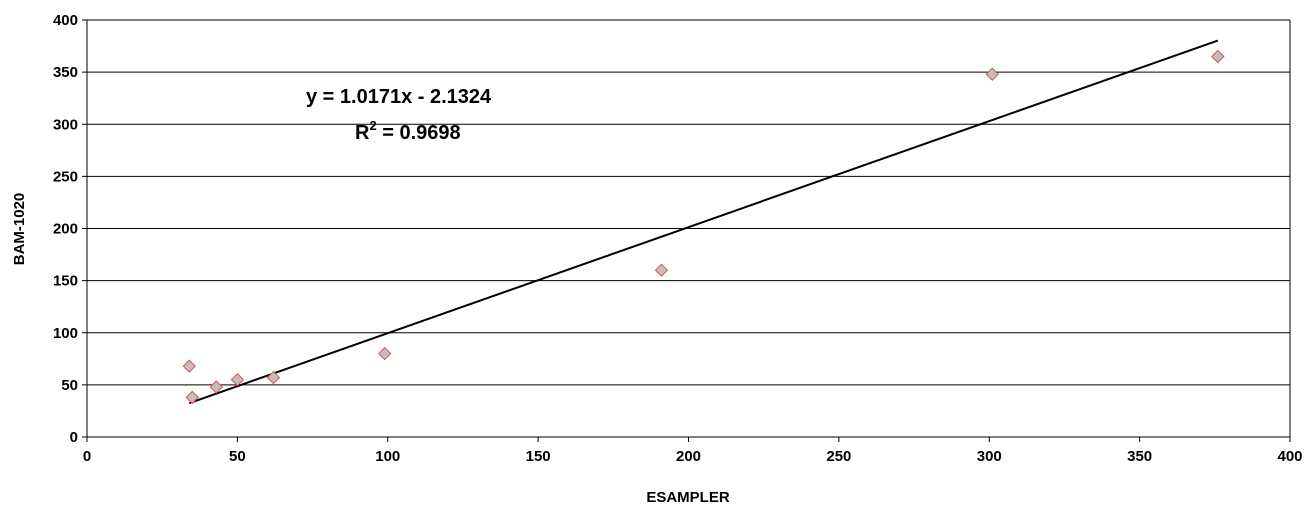 The image size is (1310, 507). I want to click on x-tick-label-250: 250, so click(838, 456).